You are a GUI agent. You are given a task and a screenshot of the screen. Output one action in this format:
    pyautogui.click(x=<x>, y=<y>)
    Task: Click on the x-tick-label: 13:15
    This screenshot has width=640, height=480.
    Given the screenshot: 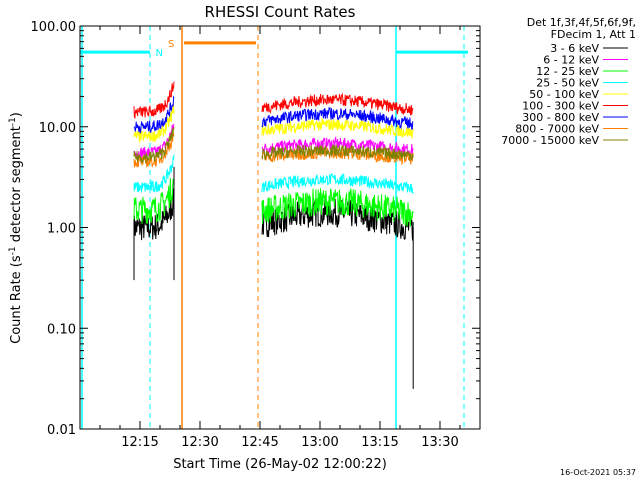 What is the action you would take?
    pyautogui.click(x=379, y=442)
    